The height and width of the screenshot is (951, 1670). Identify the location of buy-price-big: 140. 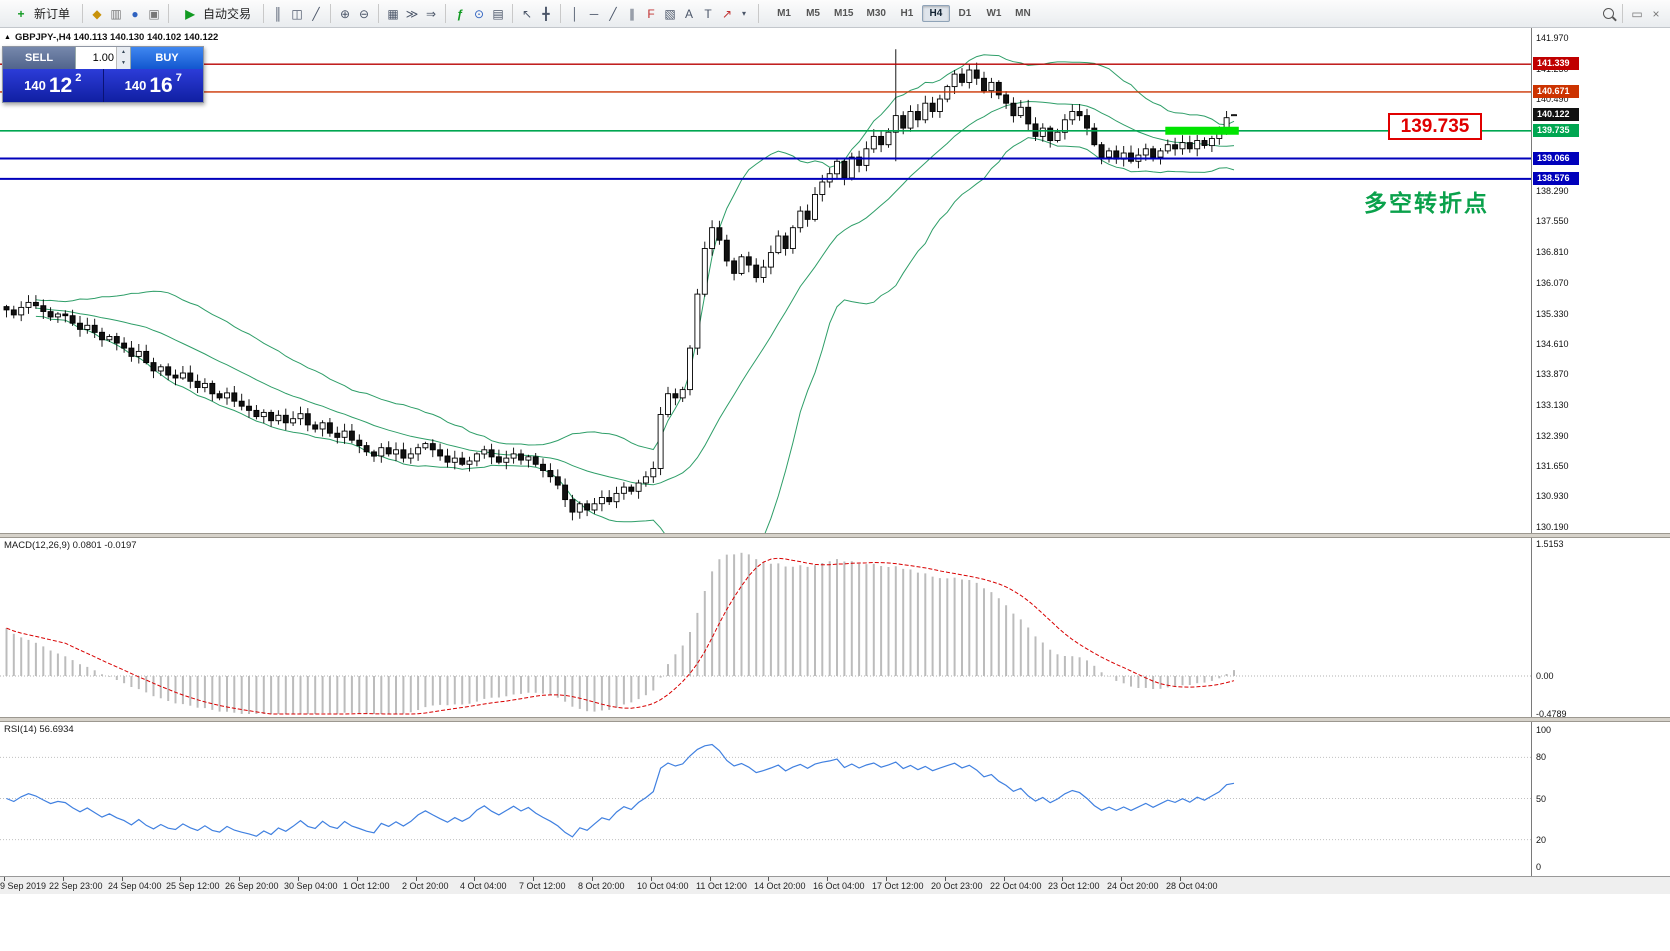
(135, 85).